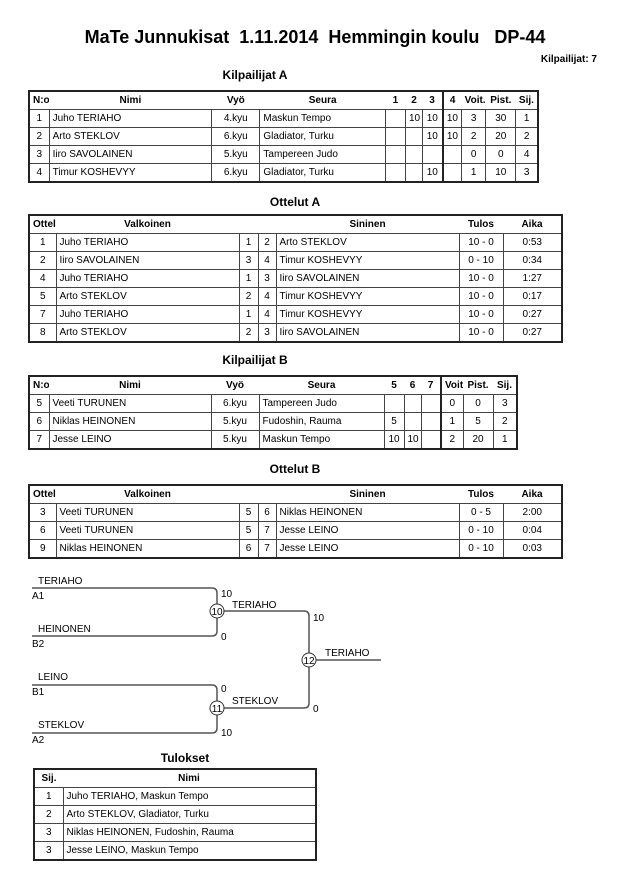 Image resolution: width=630 pixels, height=891 pixels. I want to click on column-header, so click(267, 224).